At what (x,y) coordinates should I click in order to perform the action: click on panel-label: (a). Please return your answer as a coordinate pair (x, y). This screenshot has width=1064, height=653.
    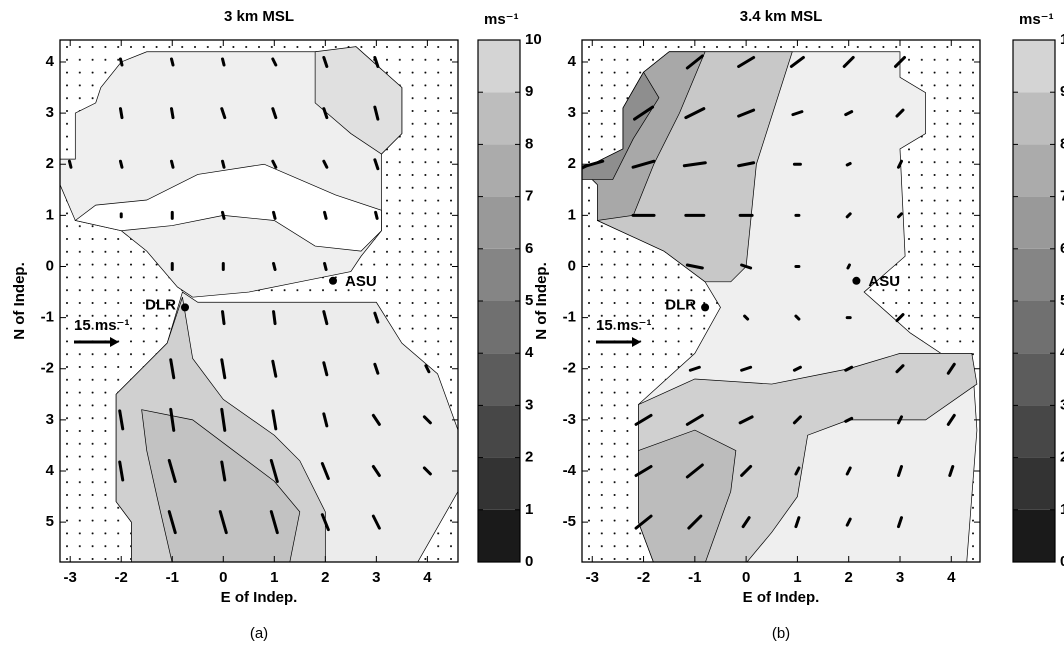
    Looking at the image, I should click on (259, 633).